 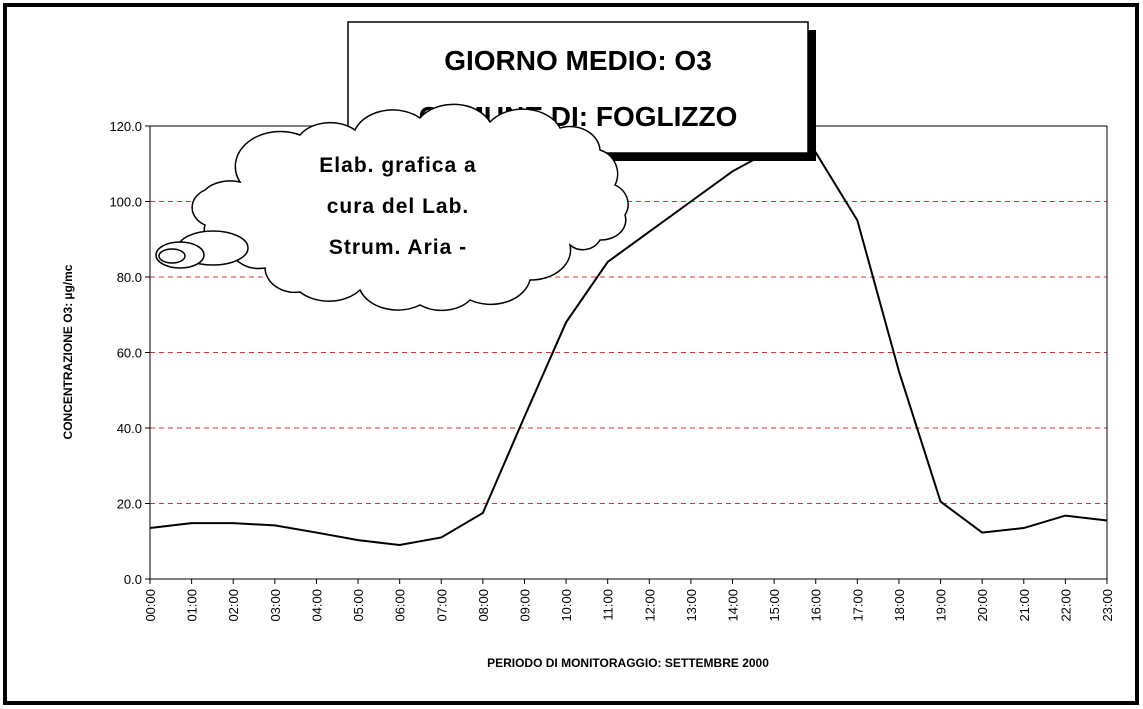 I want to click on x-tick-label: 23:00, so click(x=1107, y=605).